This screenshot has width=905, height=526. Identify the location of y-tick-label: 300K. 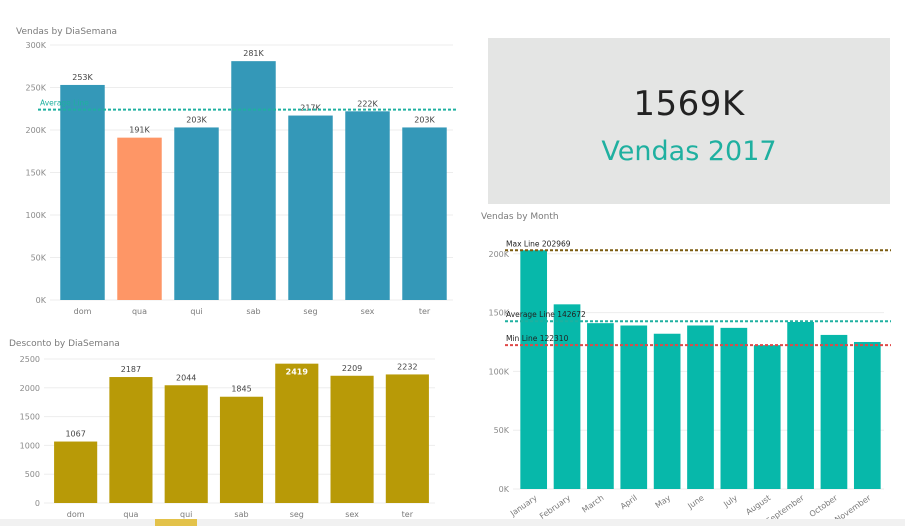
(35, 45).